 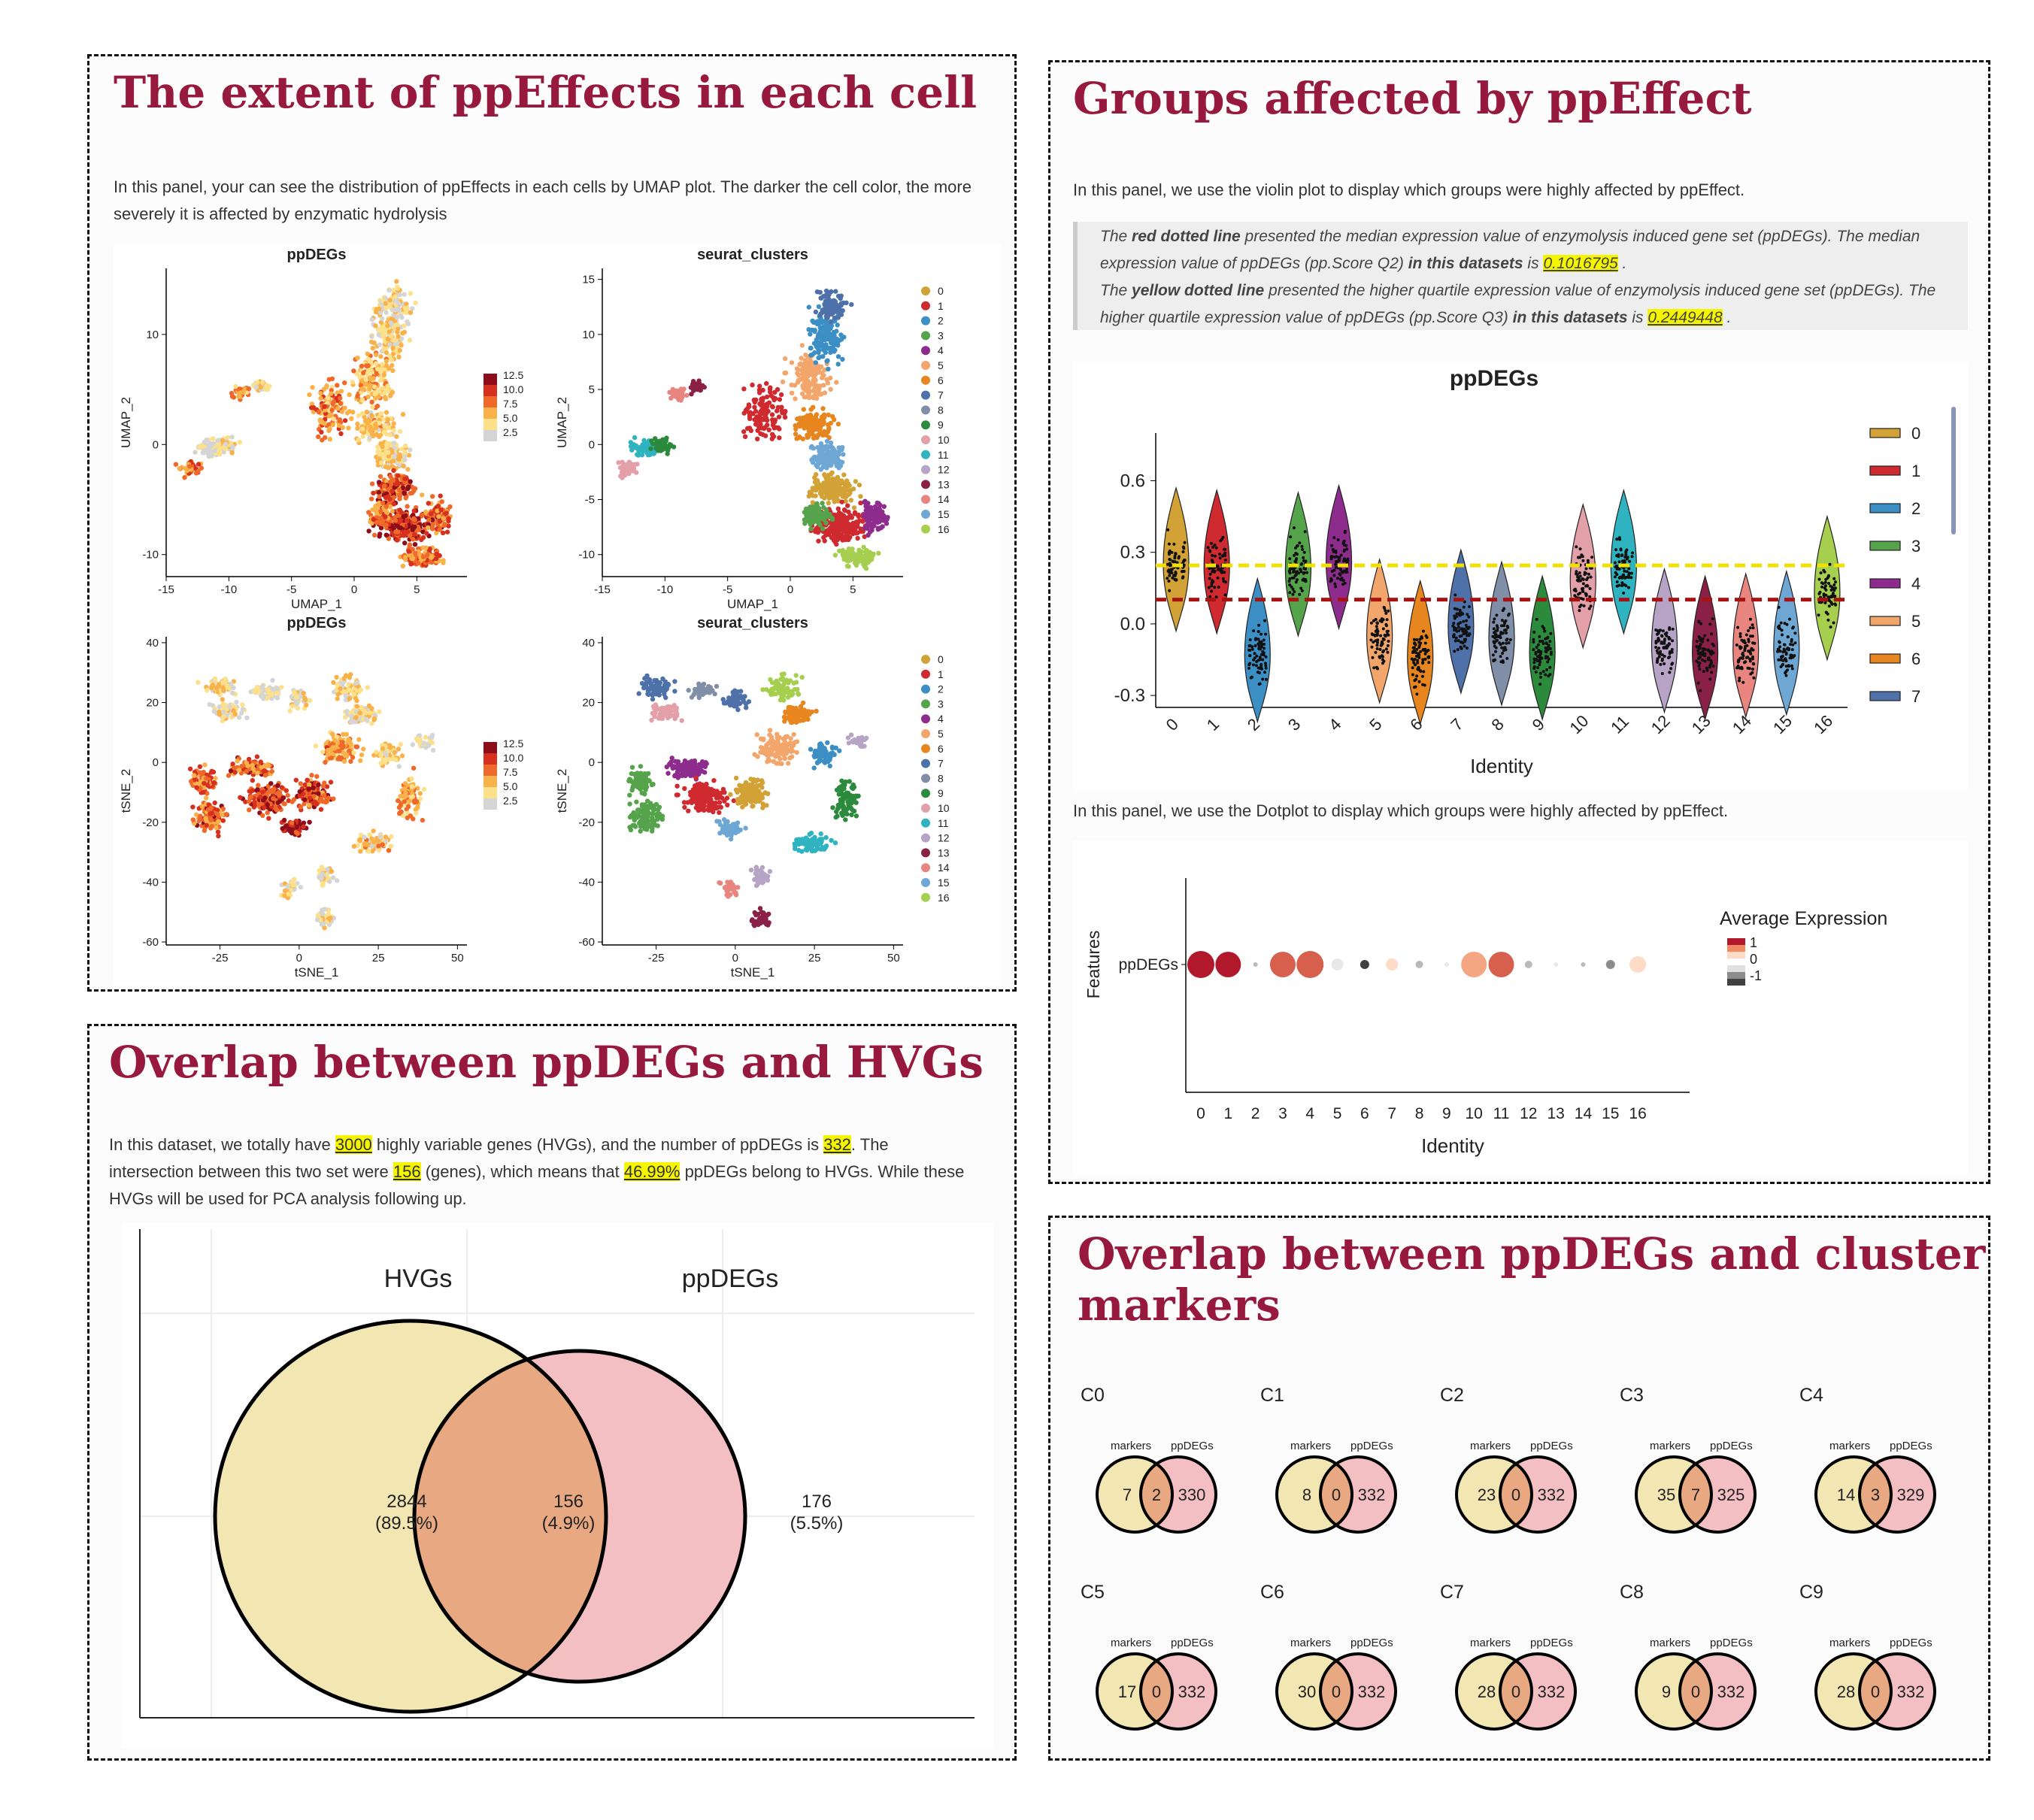 I want to click on colorbar-label: 7.5, so click(x=510, y=404).